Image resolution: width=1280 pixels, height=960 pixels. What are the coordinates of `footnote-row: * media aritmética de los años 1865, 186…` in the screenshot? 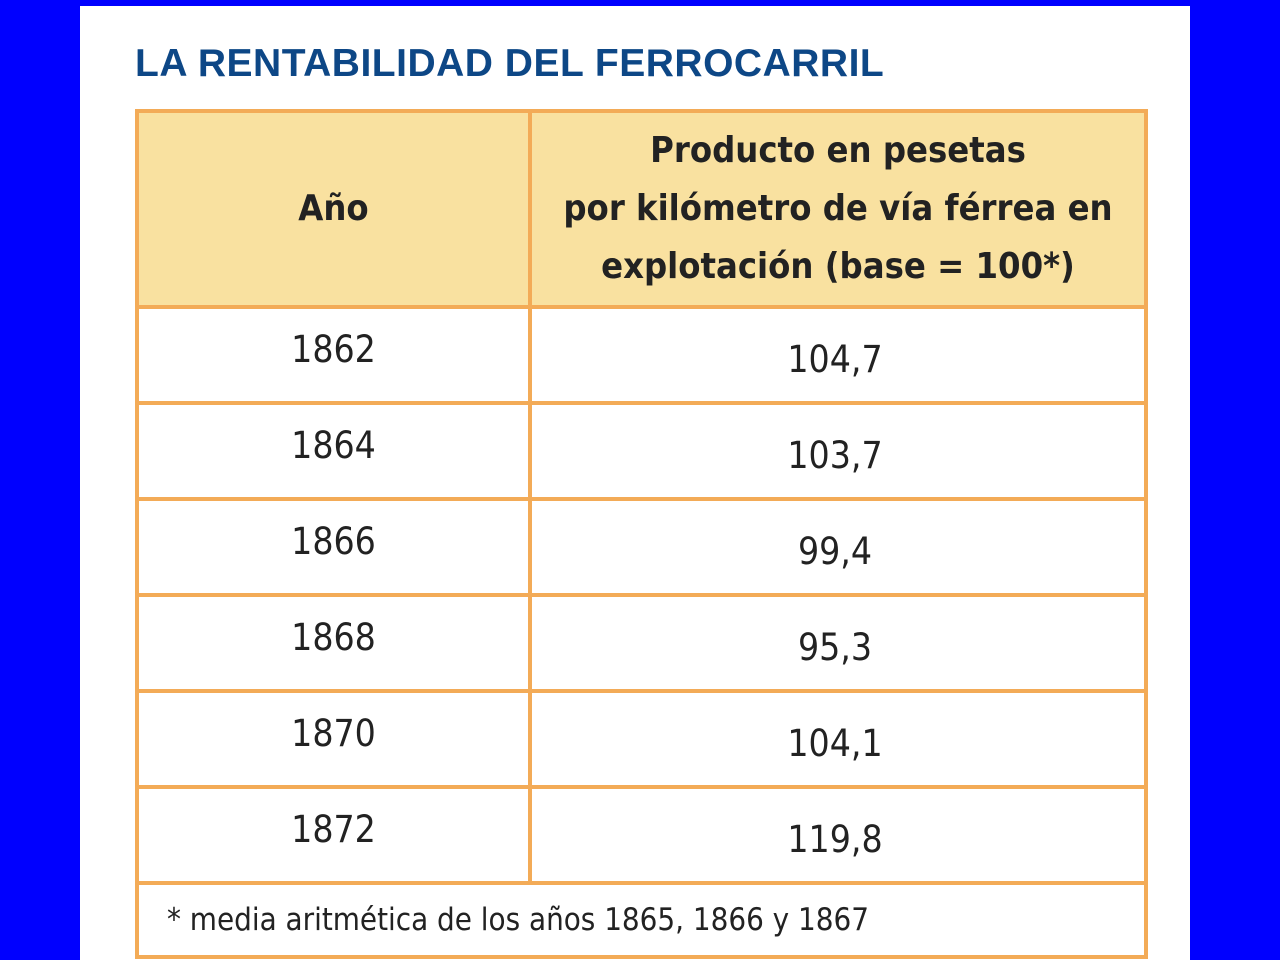 It's located at (641, 920).